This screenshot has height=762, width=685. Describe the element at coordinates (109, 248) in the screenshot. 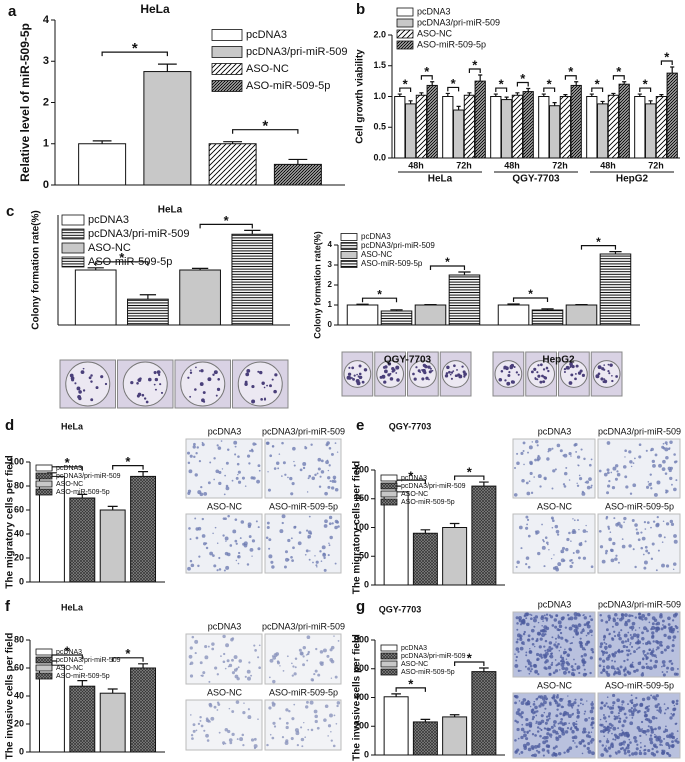

I see `legend-label: ASO-NC` at that location.